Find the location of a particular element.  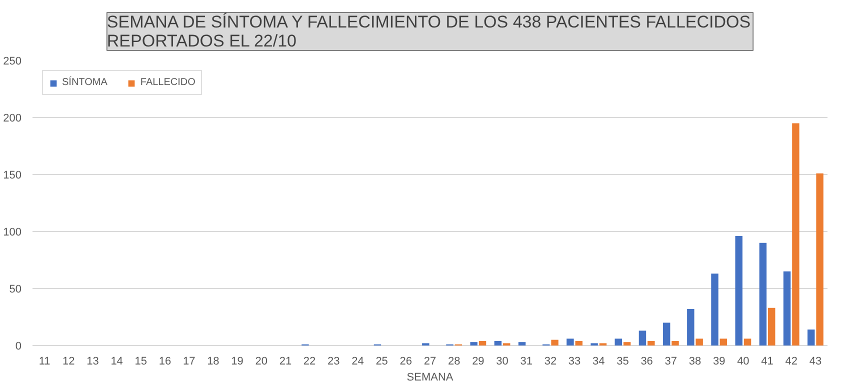

x-tick-label: 32 is located at coordinates (550, 362).